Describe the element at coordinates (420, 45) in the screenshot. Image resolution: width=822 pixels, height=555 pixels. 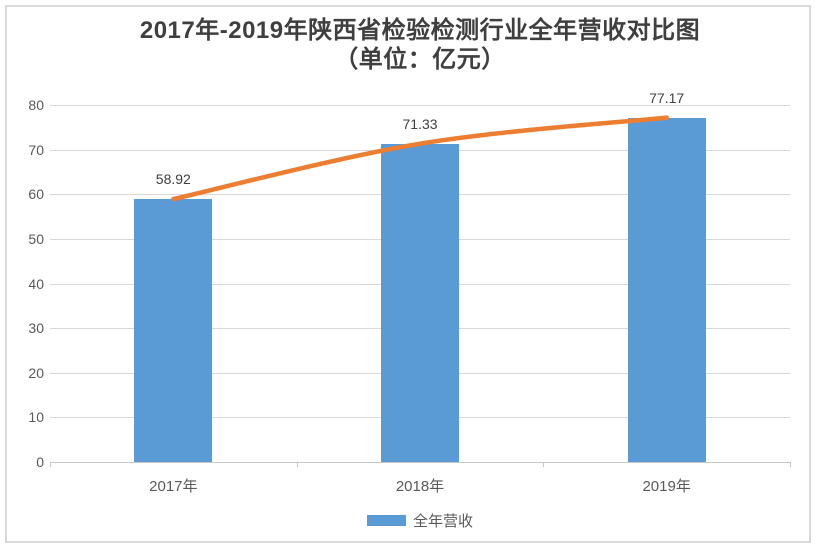
I see `chart-title-block: 2017年-2019年陕西省检验检测行业全年营收对比图 （单位：亿元）` at that location.